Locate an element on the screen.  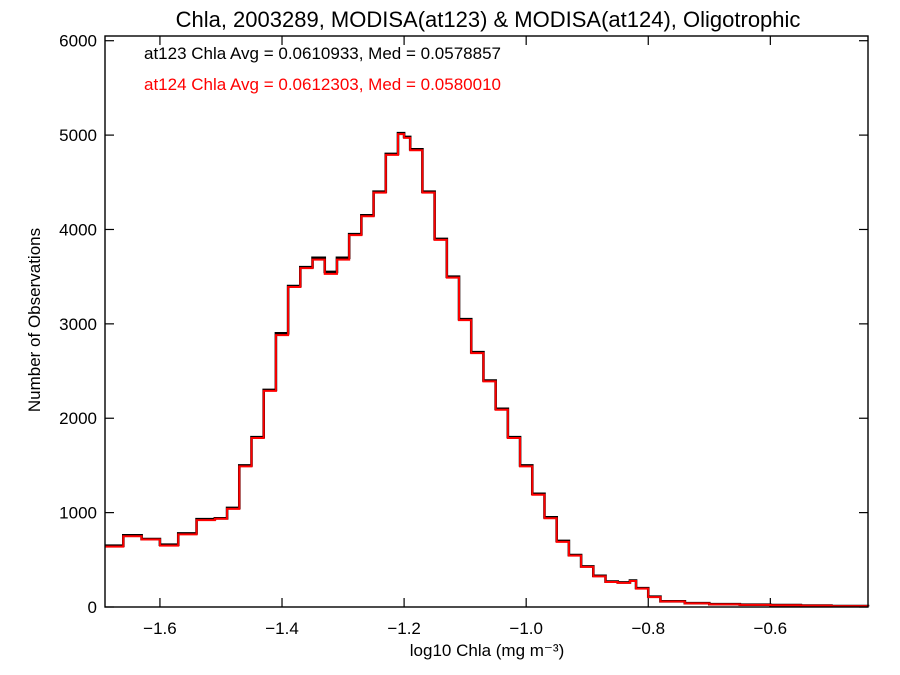
y-tick-label: 2000 is located at coordinates (78, 418).